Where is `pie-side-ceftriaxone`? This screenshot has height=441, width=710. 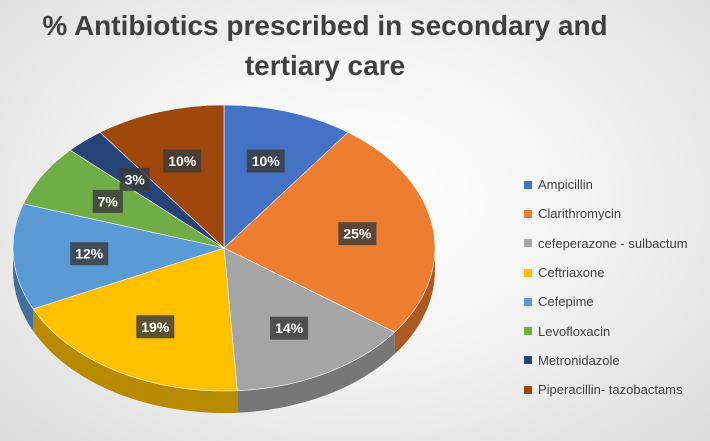
pie-side-ceftriaxone is located at coordinates (135, 360).